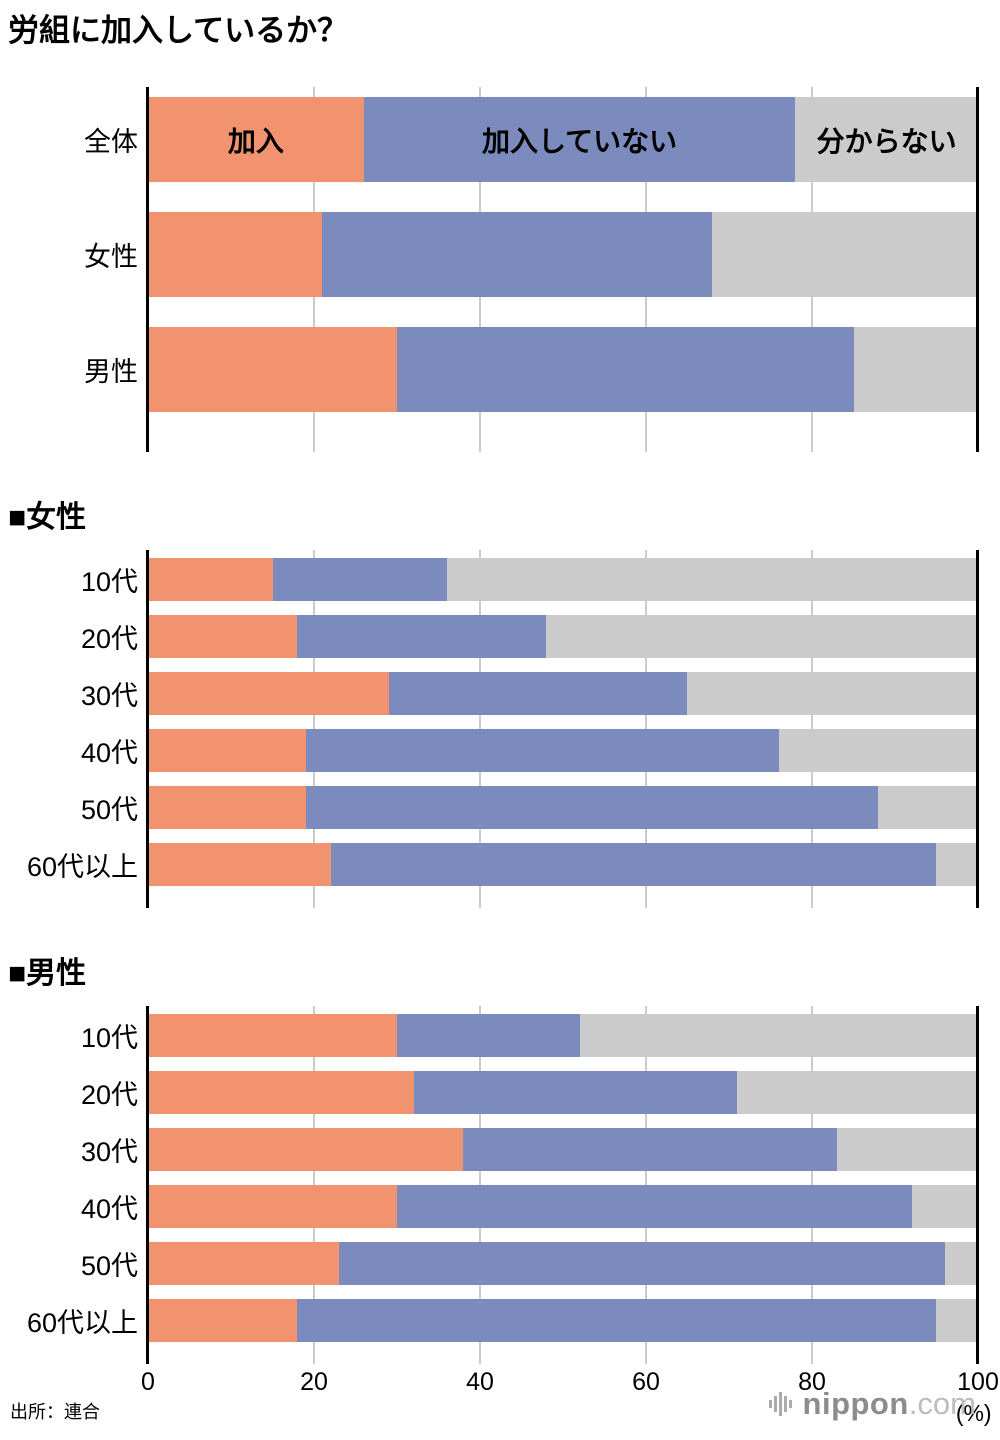 This screenshot has width=1000, height=1440. Describe the element at coordinates (570, 1399) in the screenshot. I see `x-axis: 0 20 40 60 80 100 (%)` at that location.